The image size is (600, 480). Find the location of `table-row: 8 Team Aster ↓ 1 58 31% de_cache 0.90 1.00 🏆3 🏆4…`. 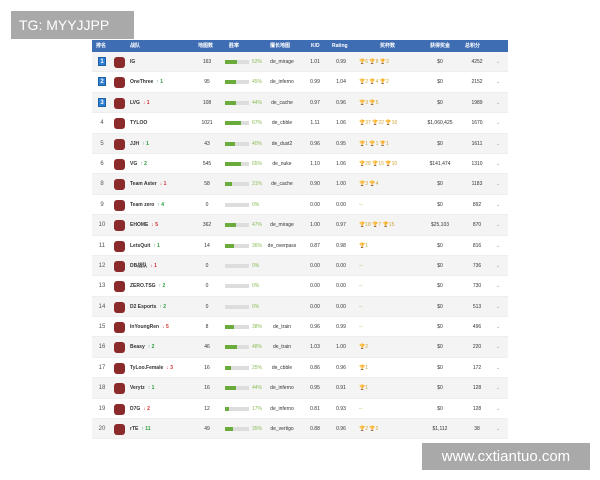

table-row: 8 Team Aster ↓ 1 58 31% de_cache 0.90 1.00 🏆3 🏆4… is located at coordinates (300, 184).